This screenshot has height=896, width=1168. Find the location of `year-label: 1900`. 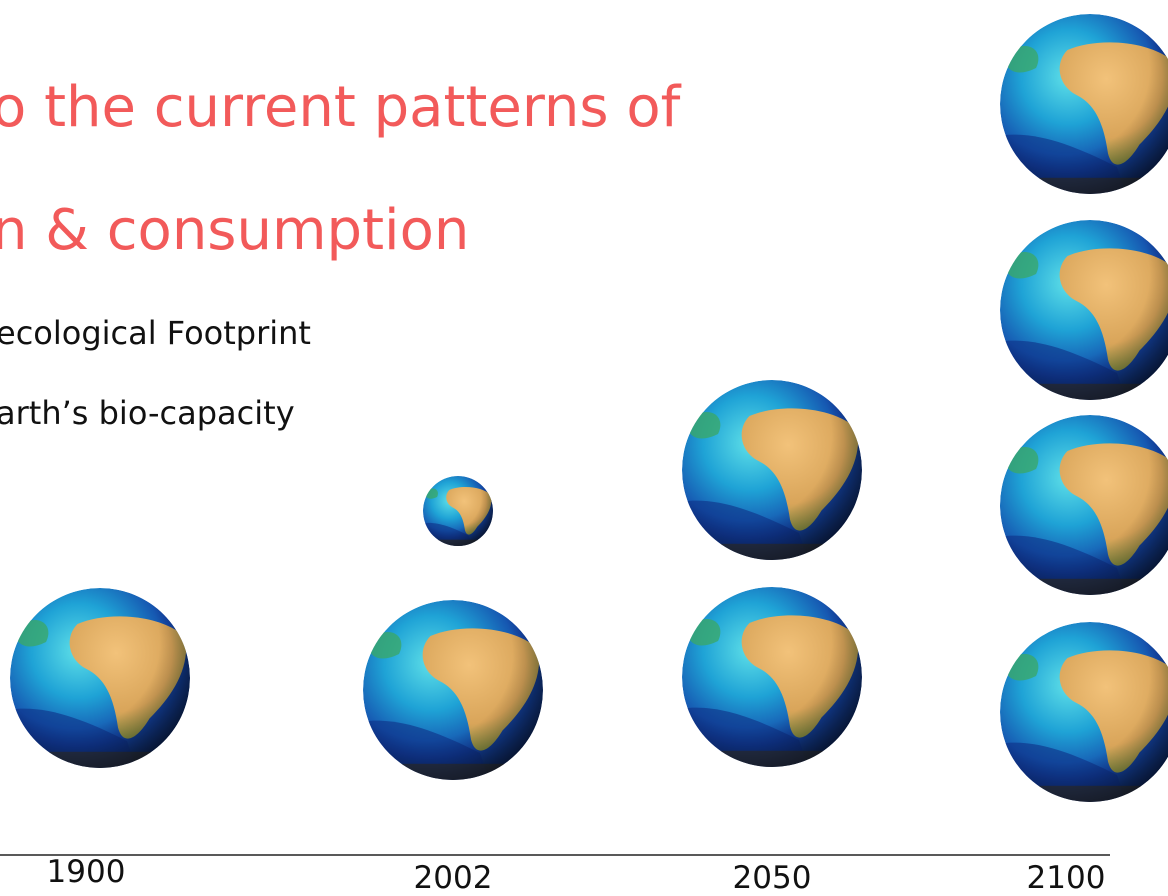

year-label: 1900 is located at coordinates (86, 872).